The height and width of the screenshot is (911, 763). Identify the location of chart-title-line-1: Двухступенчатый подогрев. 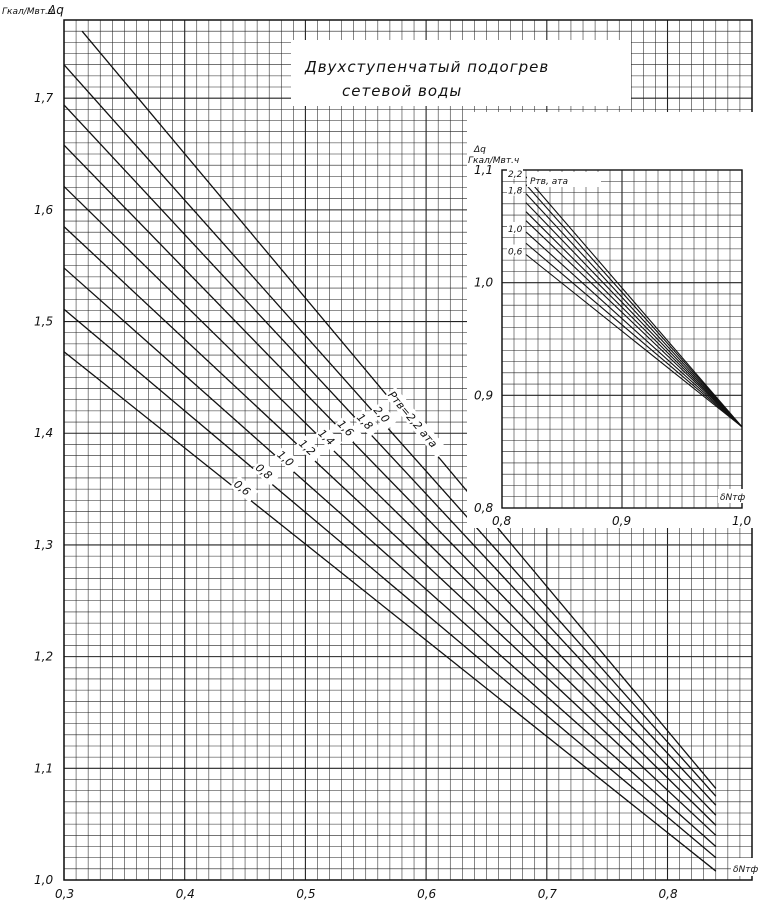
(426, 67).